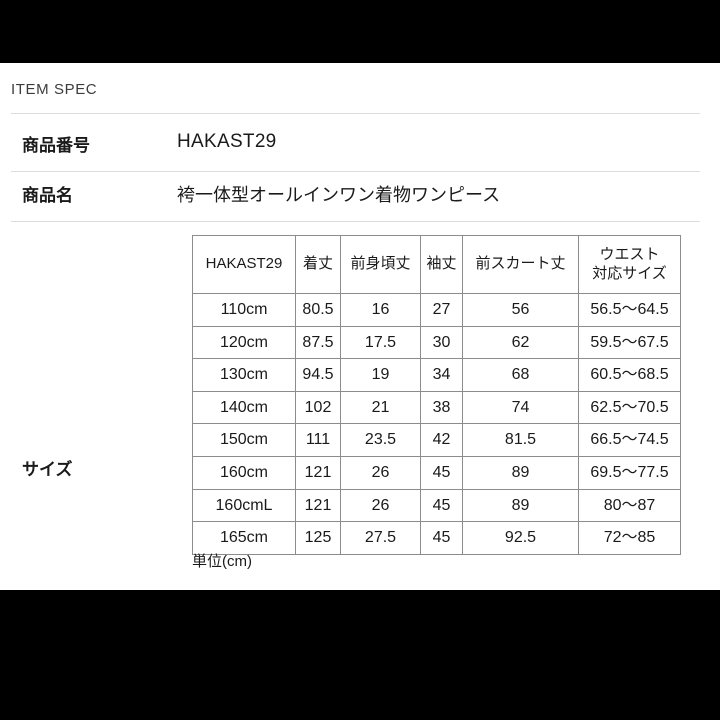  Describe the element at coordinates (360, 31) in the screenshot. I see `letterbox-bar-top` at that location.